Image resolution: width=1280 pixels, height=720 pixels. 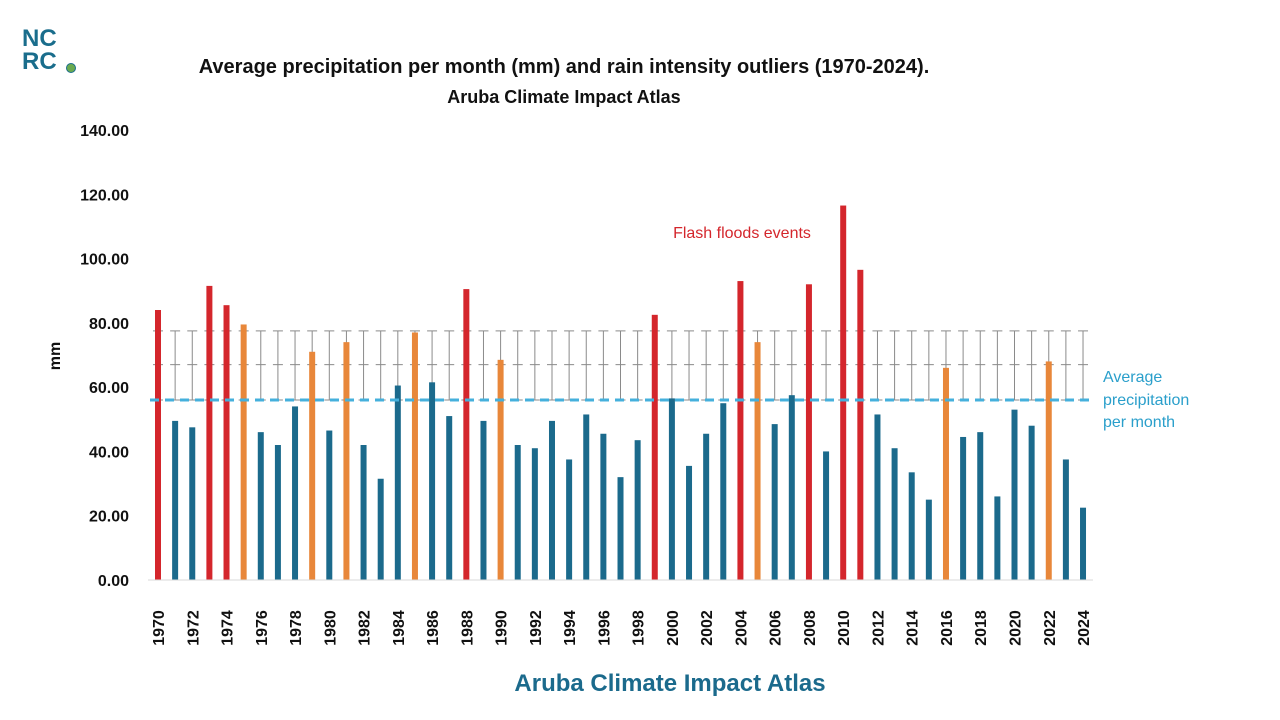 I want to click on bar-2003, so click(x=723, y=491).